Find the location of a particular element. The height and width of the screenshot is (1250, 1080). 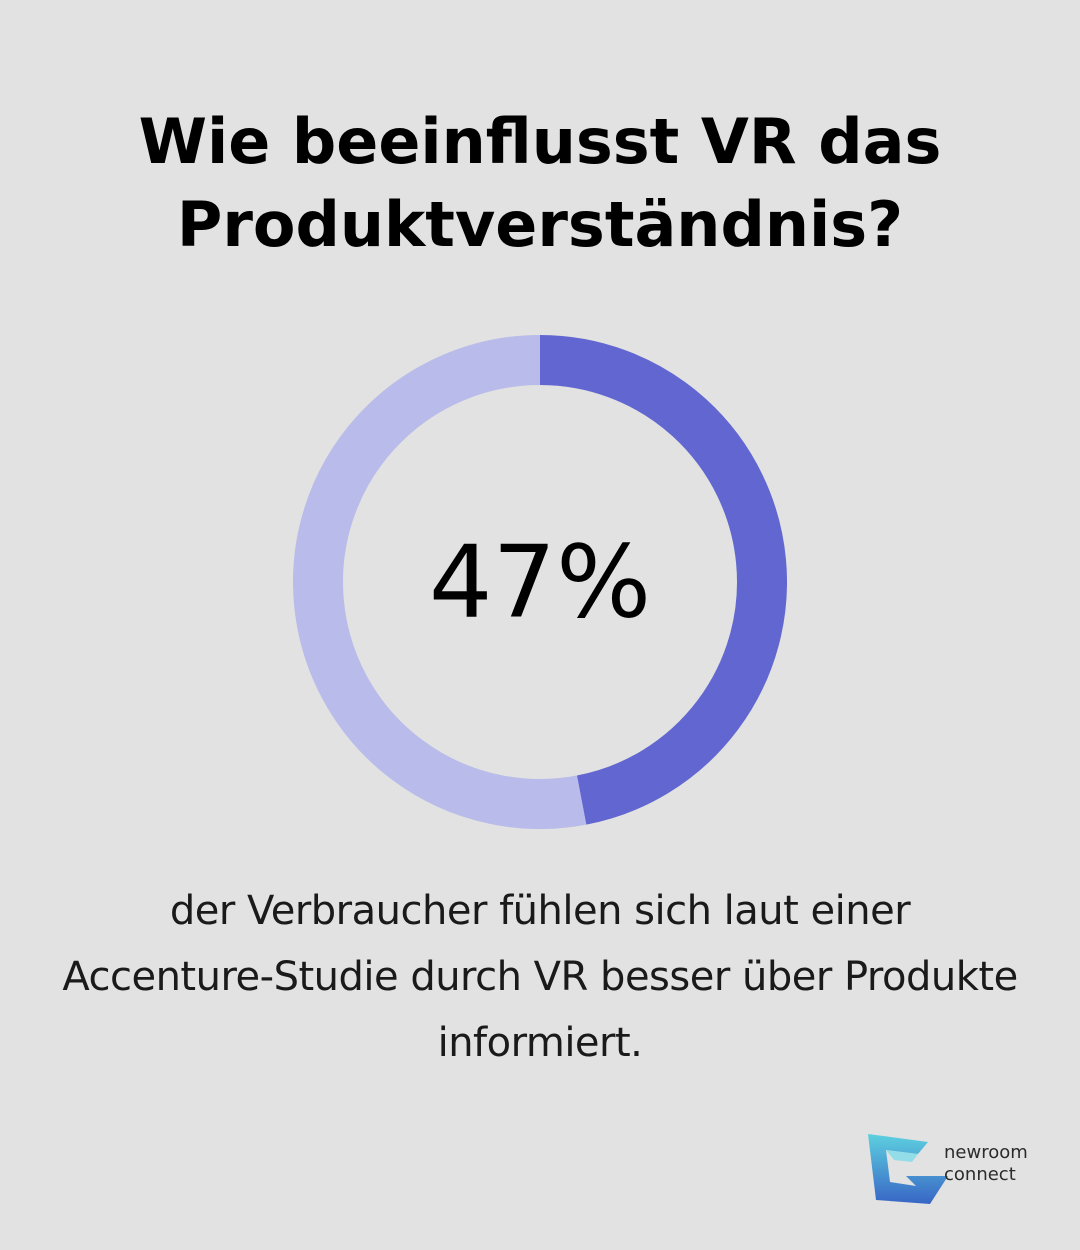

brand-logo: newroom connect is located at coordinates (956, 1172).